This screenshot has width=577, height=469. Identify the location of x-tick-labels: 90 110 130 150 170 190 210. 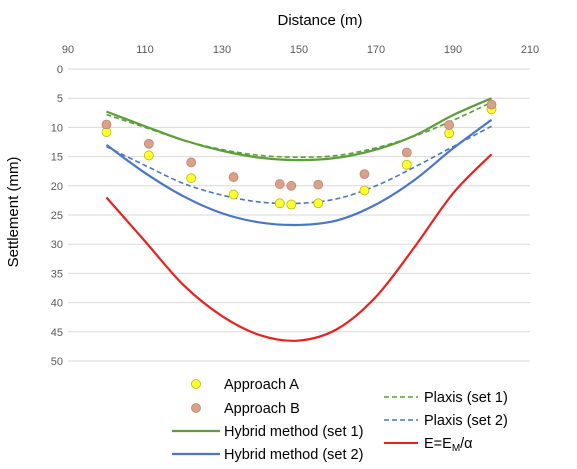
(300, 50).